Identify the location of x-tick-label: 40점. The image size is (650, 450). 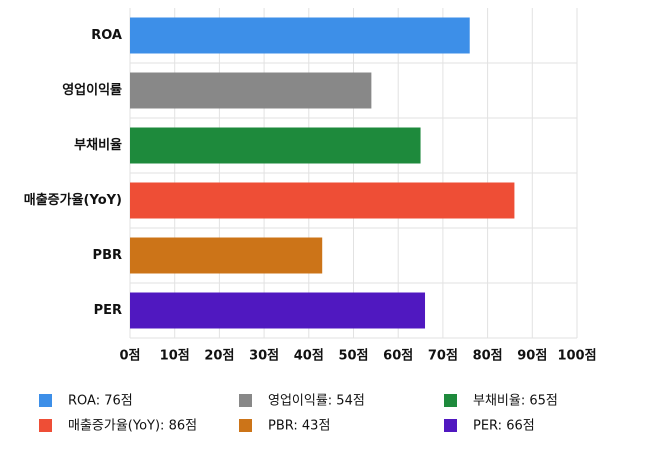
(309, 356).